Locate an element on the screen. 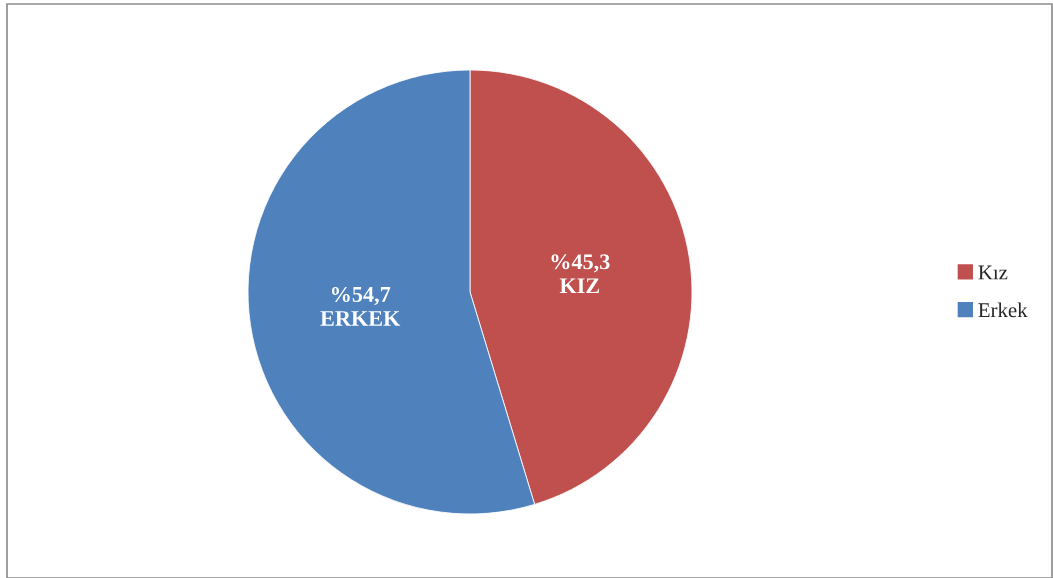 This screenshot has width=1053, height=578. legend-label: Erkek is located at coordinates (1003, 310).